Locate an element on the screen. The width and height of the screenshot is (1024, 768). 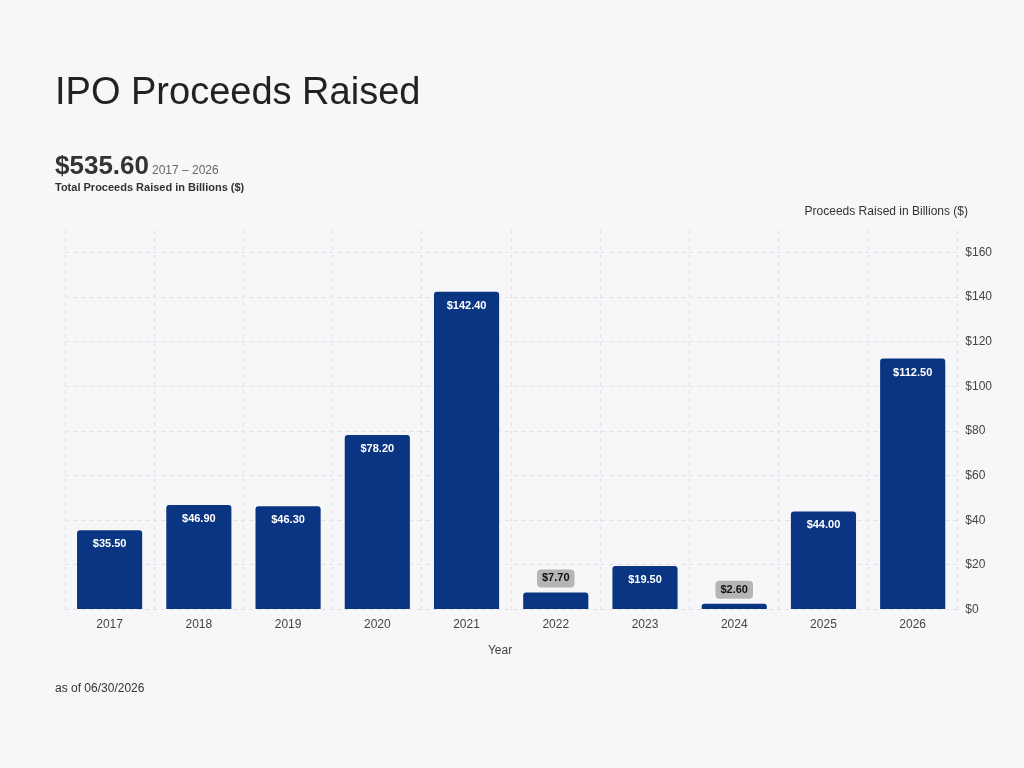
x-tick-label: 2025 is located at coordinates (824, 624).